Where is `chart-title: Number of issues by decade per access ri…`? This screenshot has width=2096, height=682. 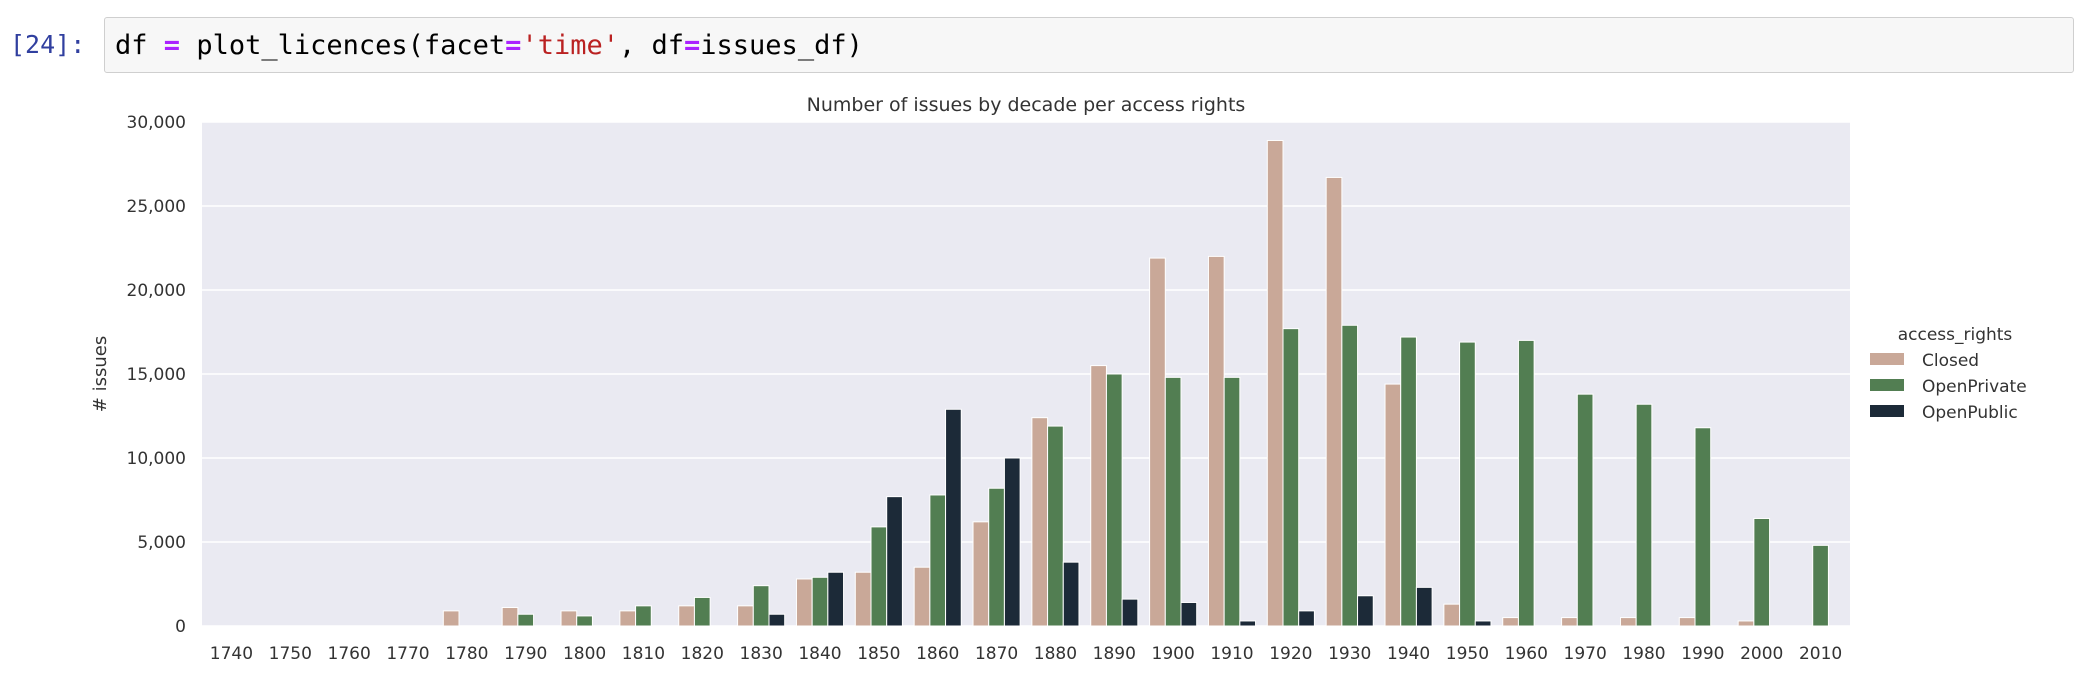
chart-title: Number of issues by decade per access ri… is located at coordinates (1026, 105).